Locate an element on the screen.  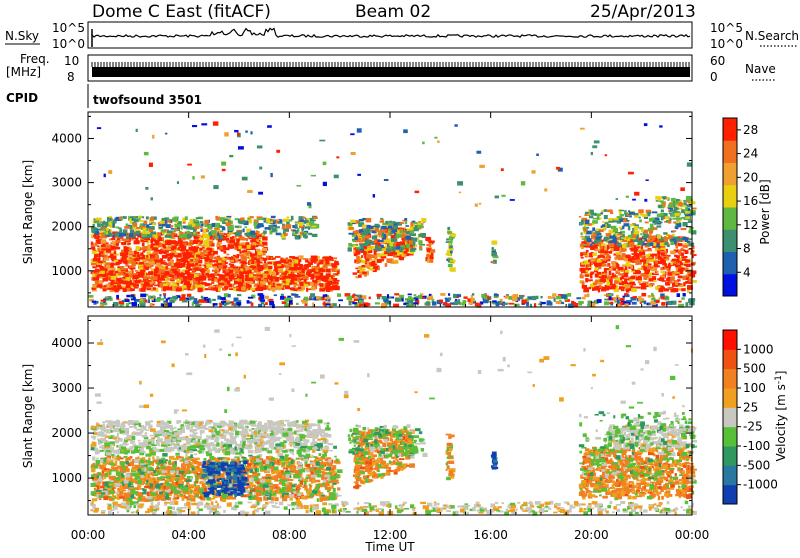
nave-top-tick: 60 is located at coordinates (717, 61).